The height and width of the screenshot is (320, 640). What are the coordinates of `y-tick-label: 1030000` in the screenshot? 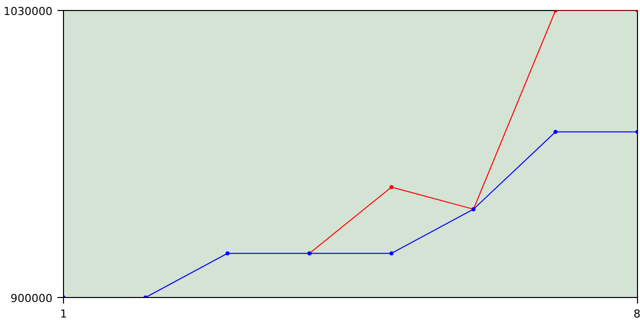 It's located at (28, 11).